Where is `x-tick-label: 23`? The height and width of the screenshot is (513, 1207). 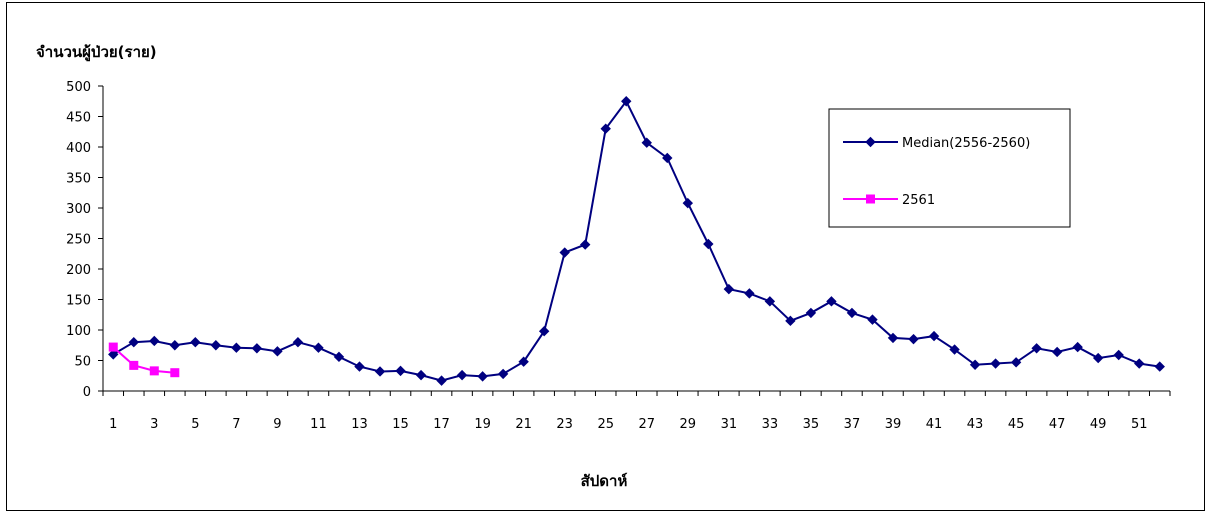
x-tick-label: 23 is located at coordinates (564, 424).